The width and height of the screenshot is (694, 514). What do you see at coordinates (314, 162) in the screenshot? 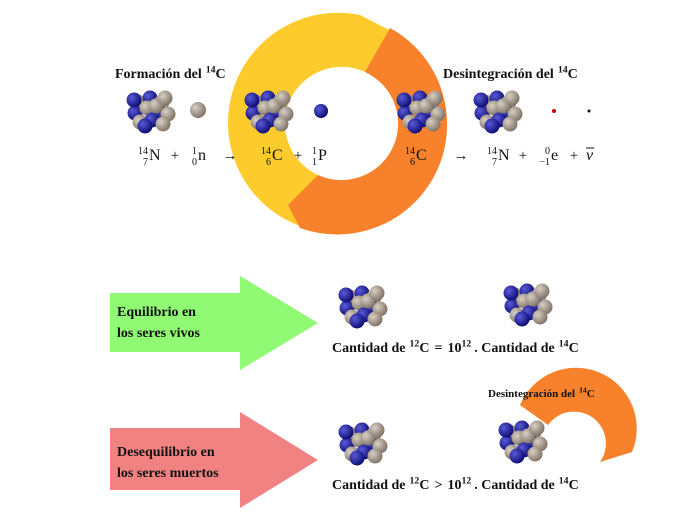
I see `atomic-number: 1` at bounding box center [314, 162].